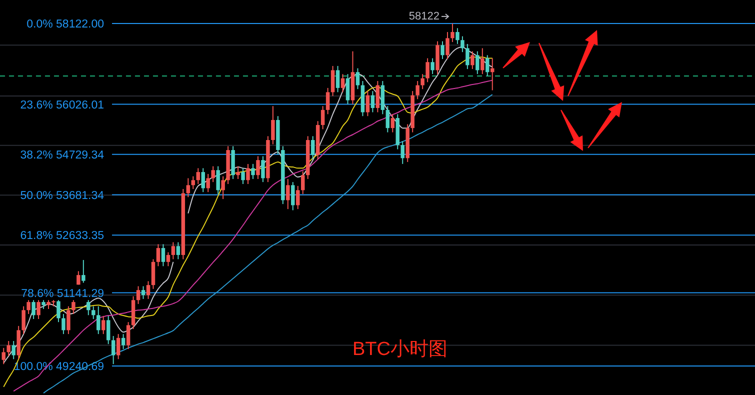  I want to click on ref-line-label: 78.6% 51141.29, so click(62, 294).